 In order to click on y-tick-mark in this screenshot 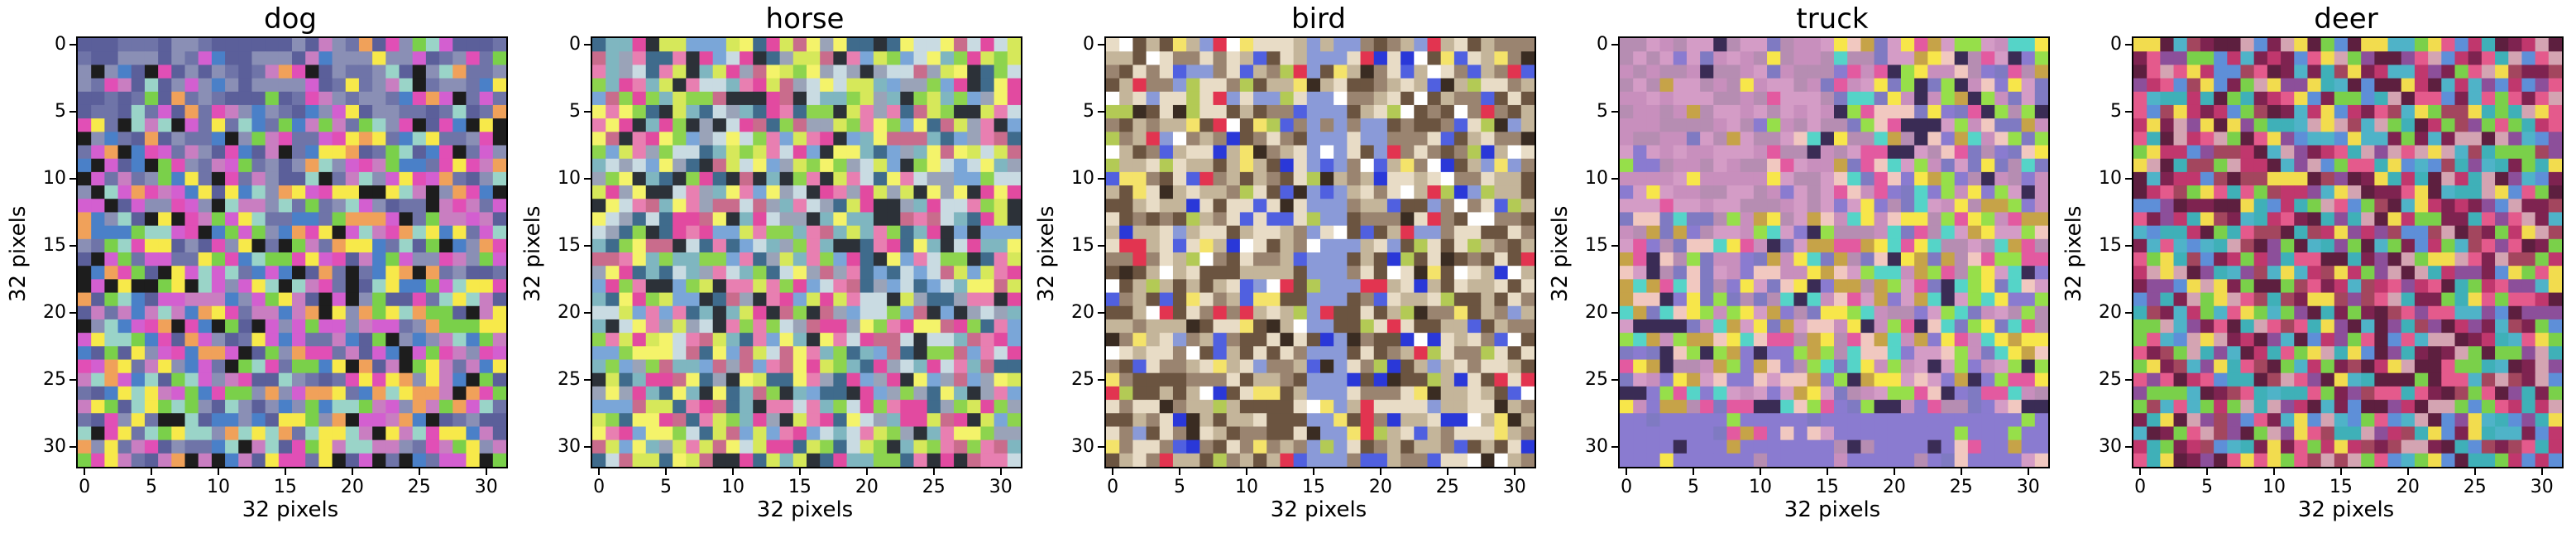, I will do `click(1101, 112)`.